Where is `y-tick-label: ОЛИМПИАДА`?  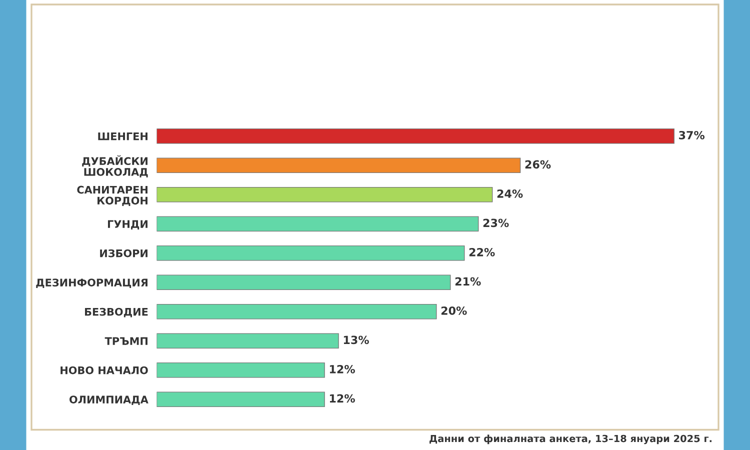
y-tick-label: ОЛИМПИАДА is located at coordinates (109, 400).